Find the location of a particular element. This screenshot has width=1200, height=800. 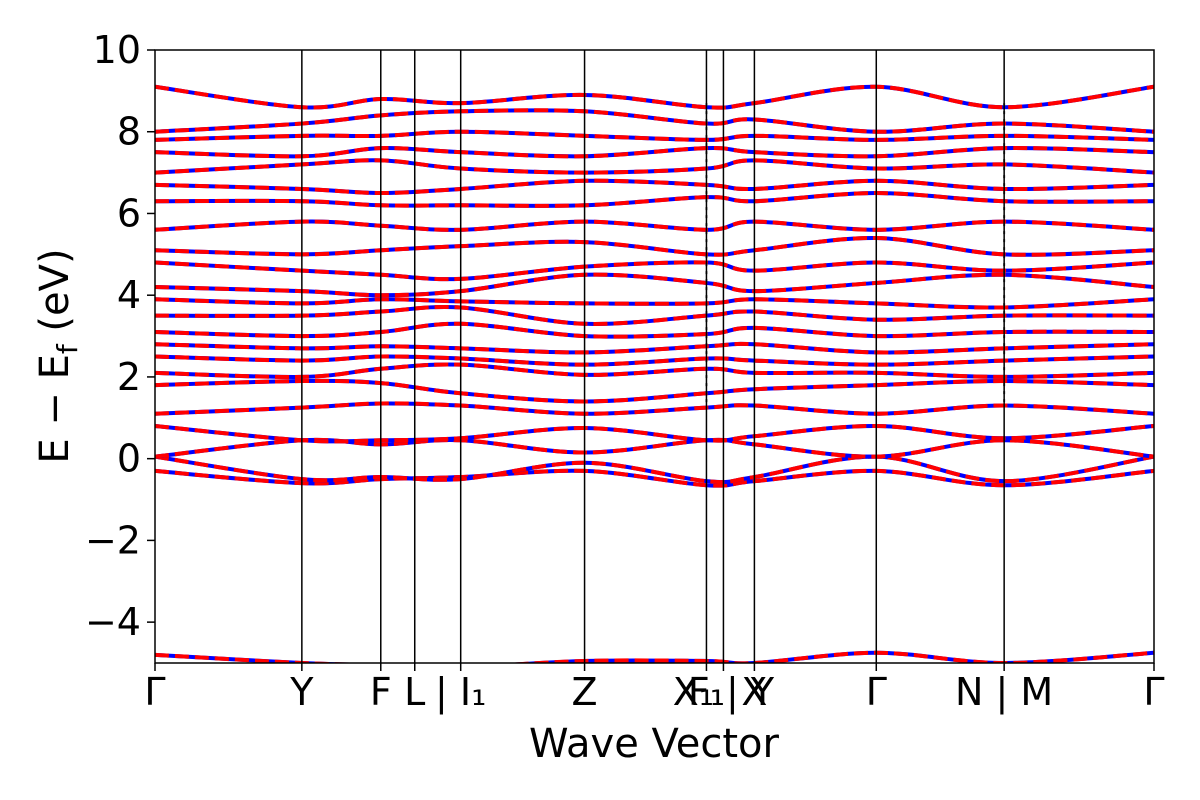

x-tick-label-7: X₁ | Y is located at coordinates (724, 692).